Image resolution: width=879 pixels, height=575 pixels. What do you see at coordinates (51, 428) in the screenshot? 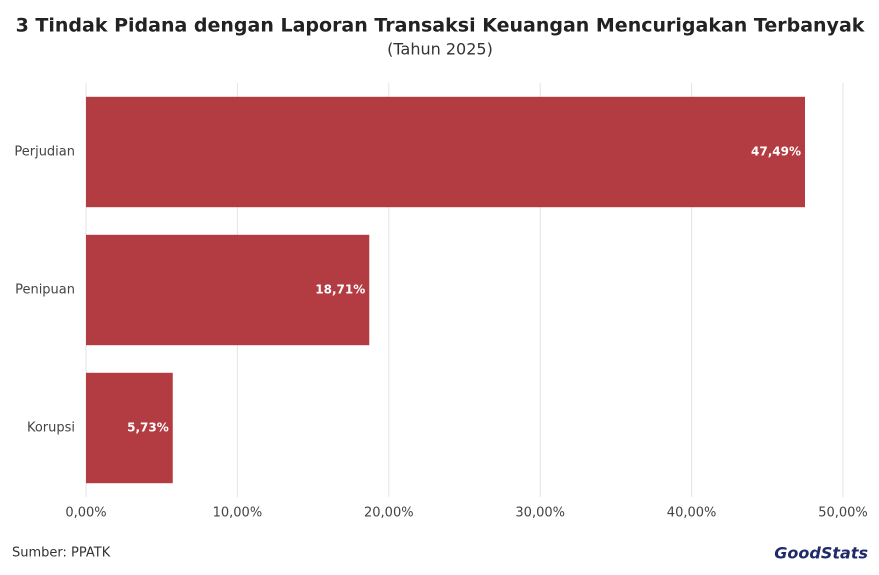
I see `y-tick-label: Korupsi` at bounding box center [51, 428].